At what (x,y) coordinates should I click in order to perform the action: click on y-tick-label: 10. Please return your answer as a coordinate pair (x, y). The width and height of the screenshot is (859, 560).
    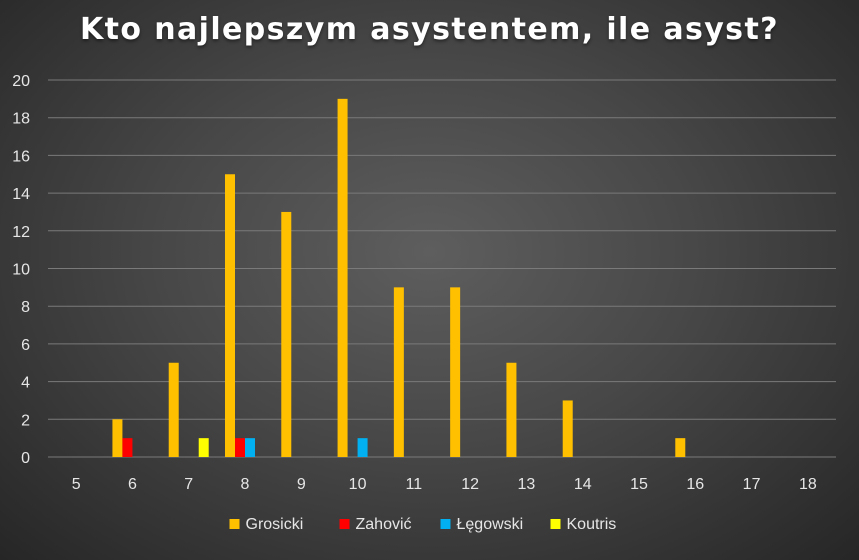
    Looking at the image, I should click on (21, 270).